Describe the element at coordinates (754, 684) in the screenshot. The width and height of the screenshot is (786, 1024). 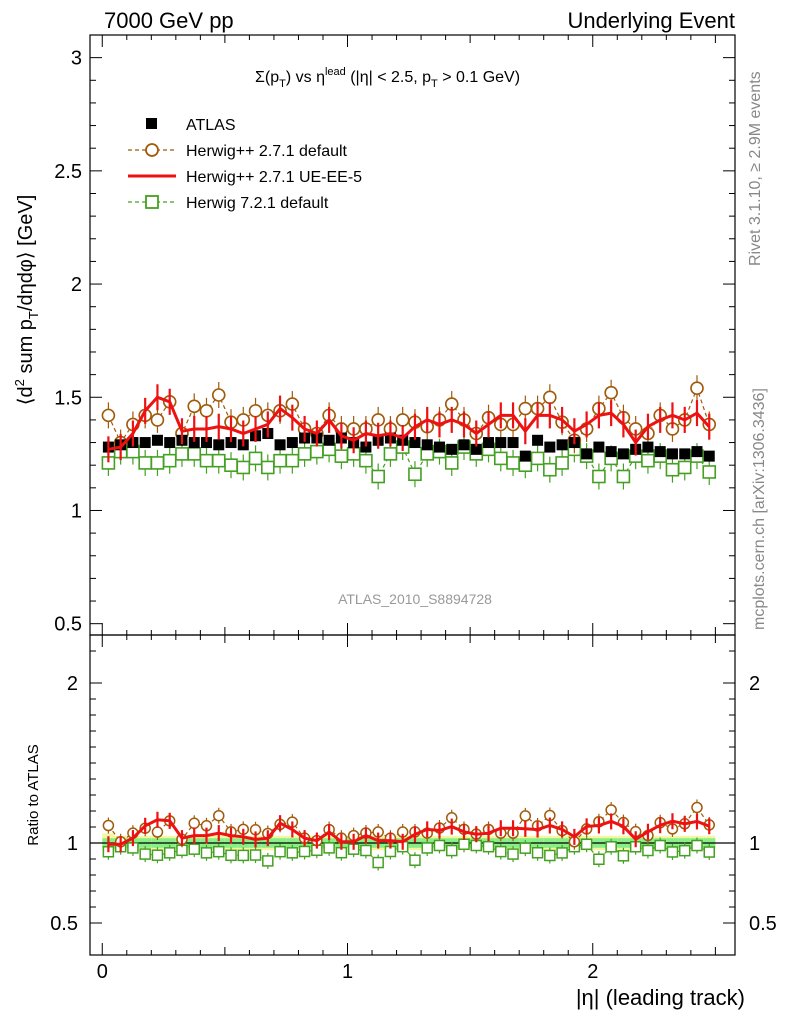
I see `ratio-tick-label-right: 2` at that location.